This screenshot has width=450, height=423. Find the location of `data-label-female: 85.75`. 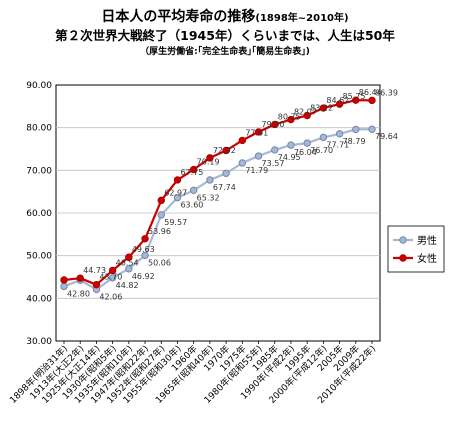

data-label-female: 85.75 is located at coordinates (354, 96).